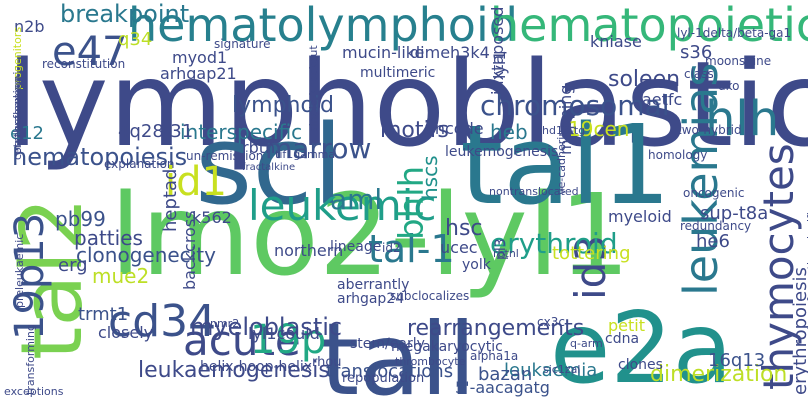  What do you see at coordinates (309, 250) in the screenshot?
I see `cloud-word: northern` at bounding box center [309, 250].